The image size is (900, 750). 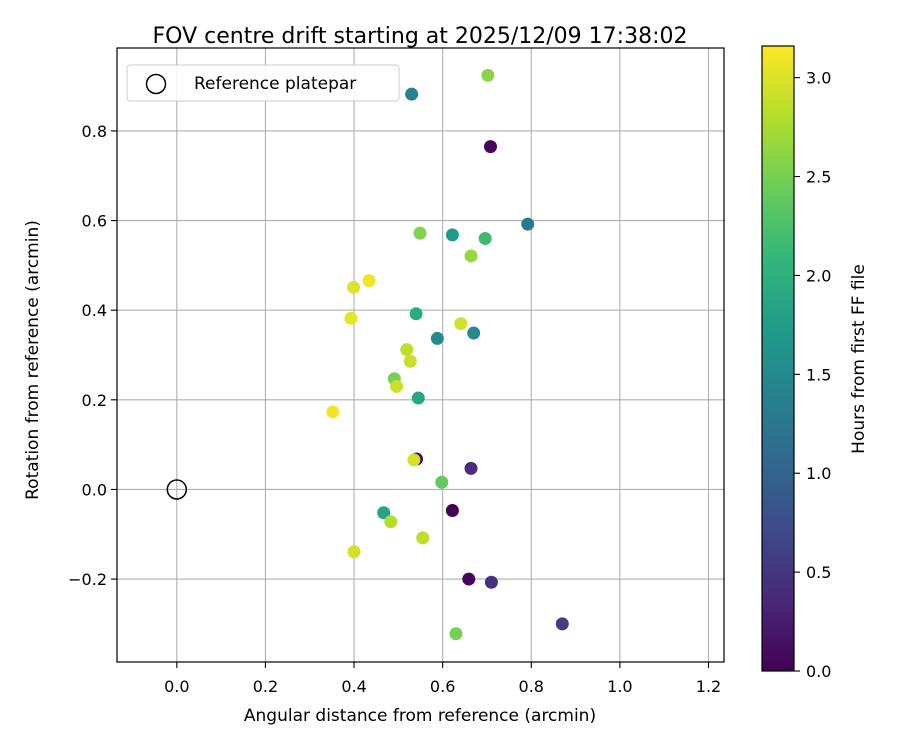 What do you see at coordinates (94, 221) in the screenshot?
I see `y-tick-label: 0.6` at bounding box center [94, 221].